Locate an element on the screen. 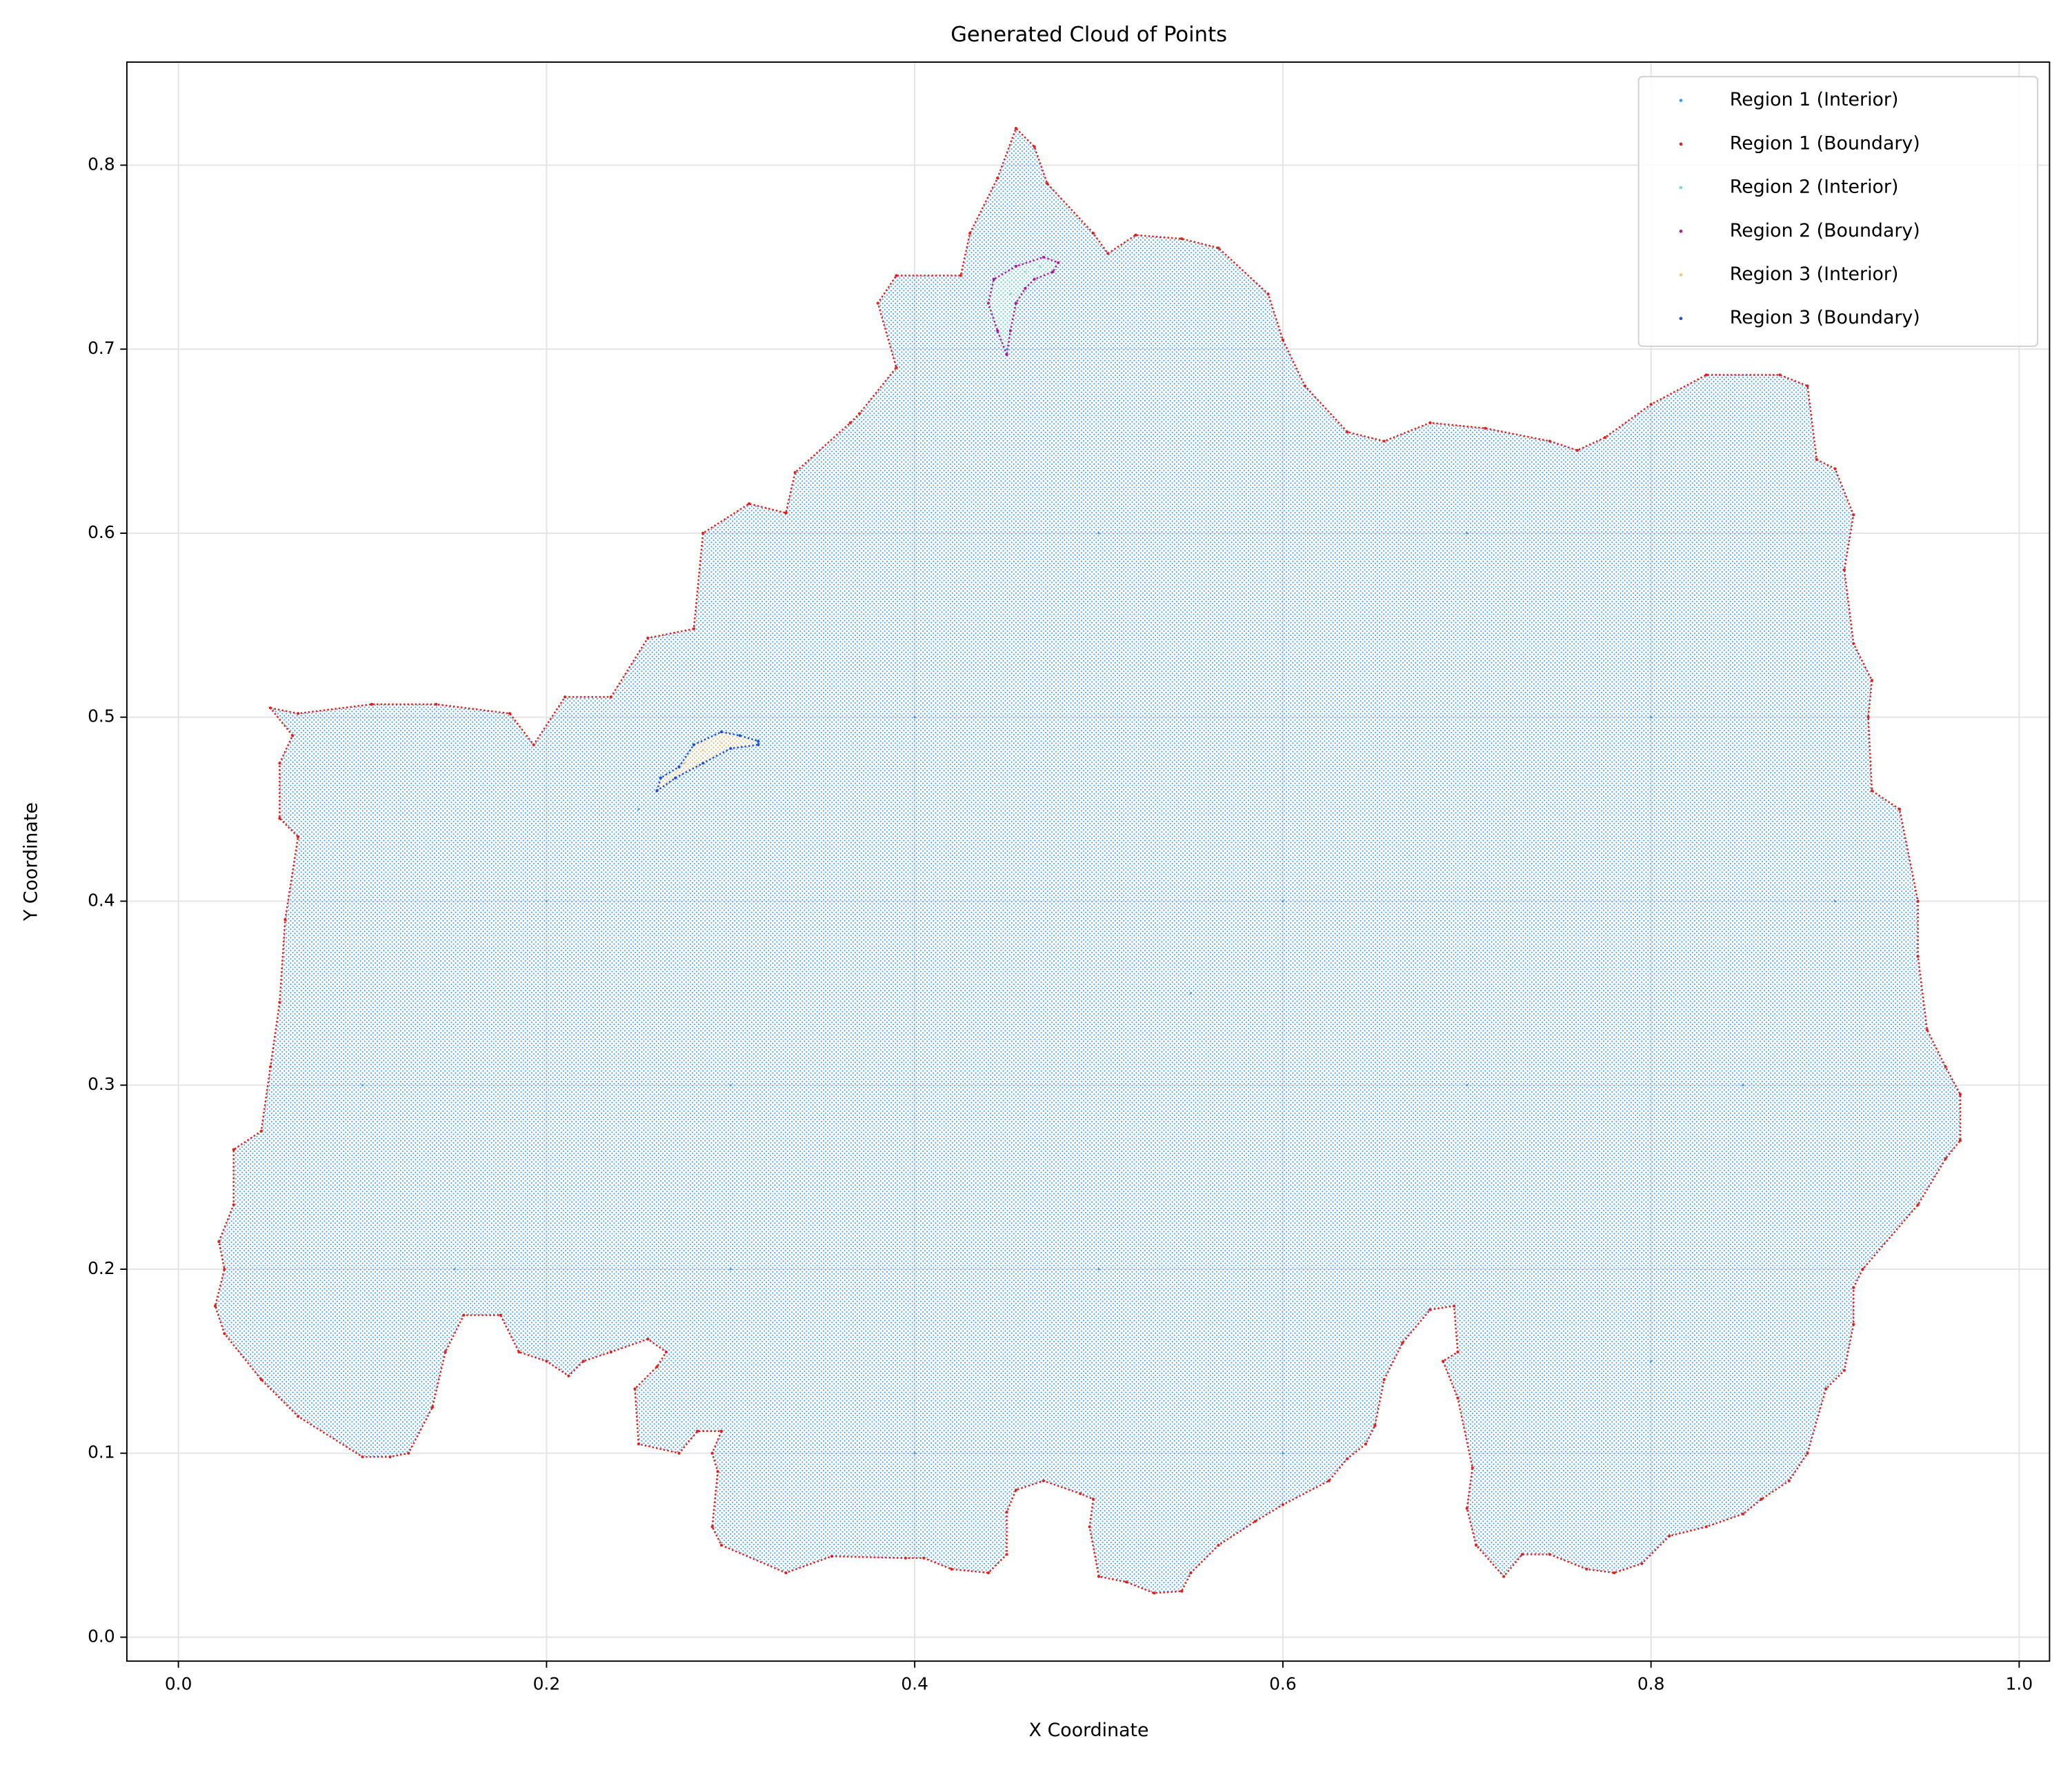 This screenshot has width=2072, height=1770. legend-text: Region 1 (Boundary) is located at coordinates (1825, 143).